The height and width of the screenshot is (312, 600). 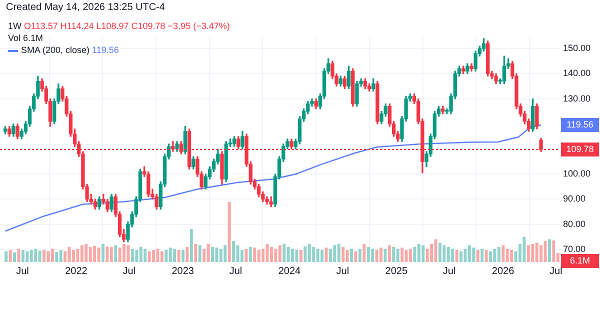 I want to click on ref-line-label: 109.78, so click(x=580, y=149).